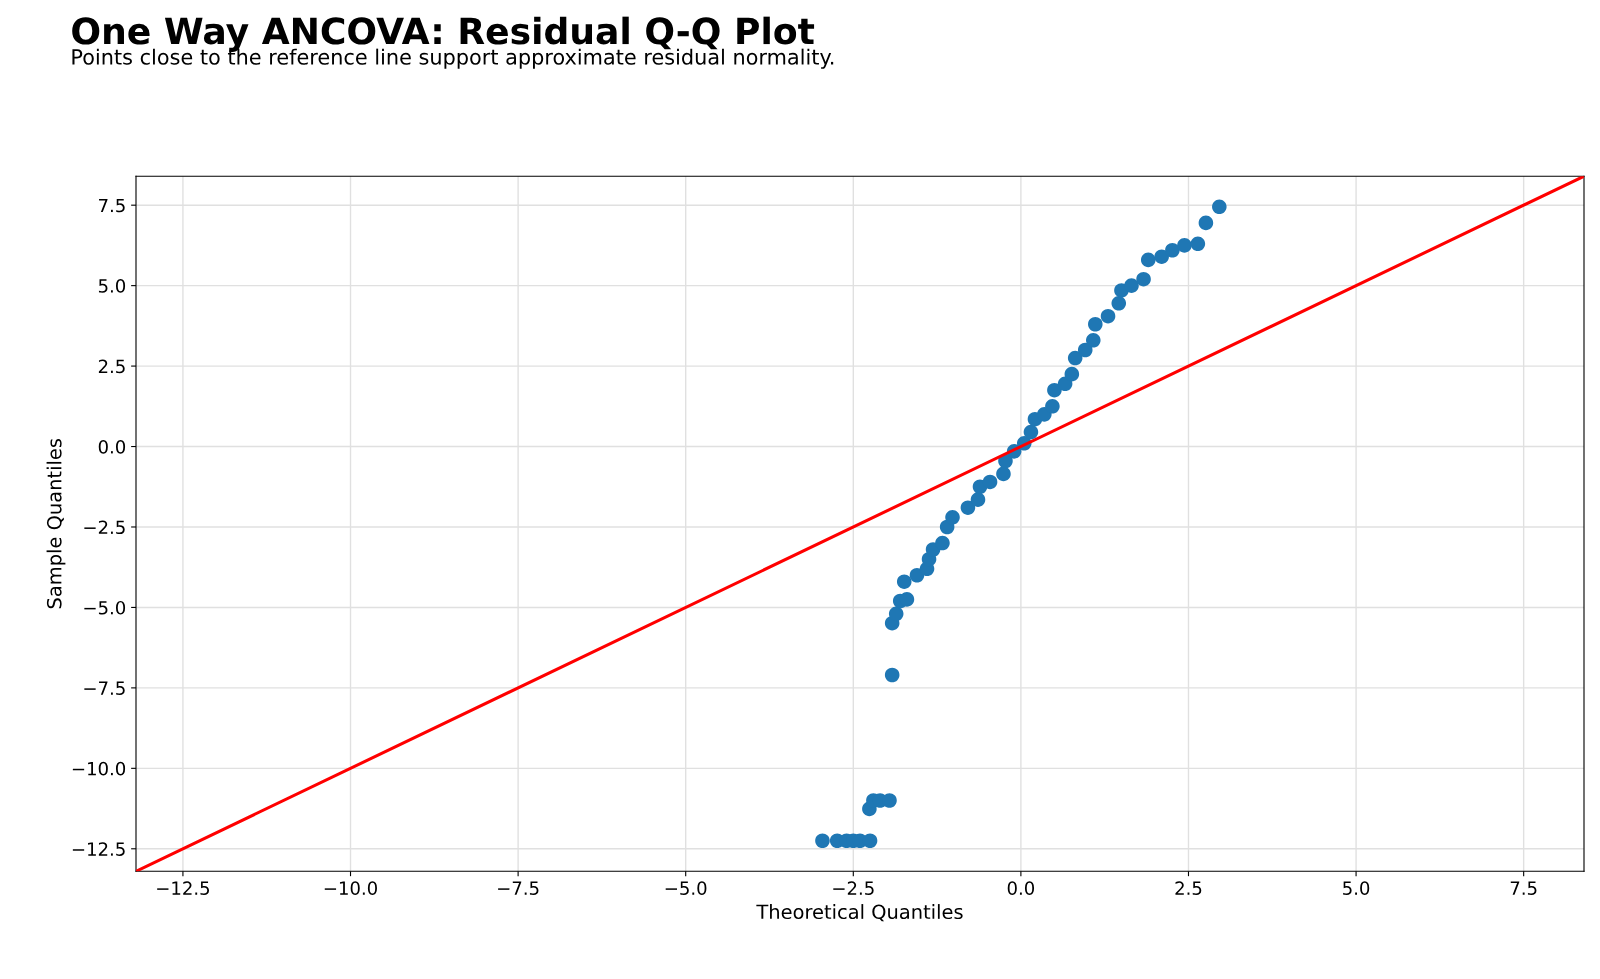 This screenshot has width=1600, height=979. I want to click on y-tick-label: −2.5, so click(104, 527).